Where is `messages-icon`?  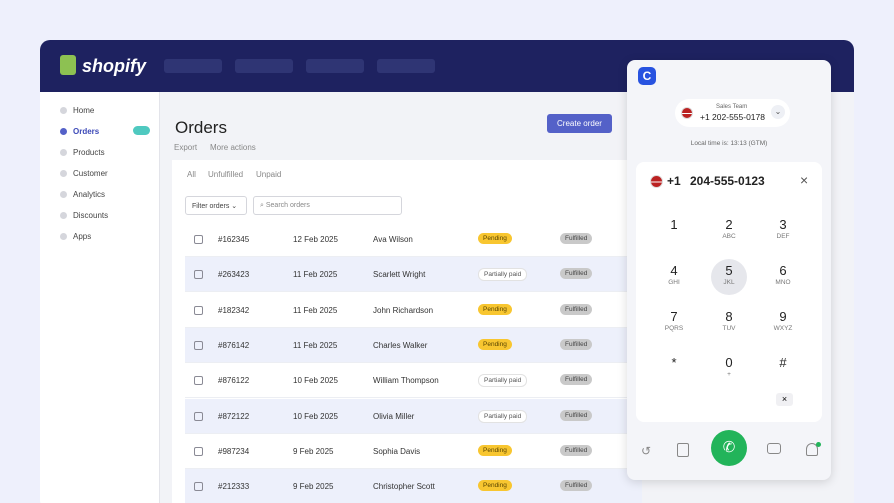
messages-icon is located at coordinates (774, 448).